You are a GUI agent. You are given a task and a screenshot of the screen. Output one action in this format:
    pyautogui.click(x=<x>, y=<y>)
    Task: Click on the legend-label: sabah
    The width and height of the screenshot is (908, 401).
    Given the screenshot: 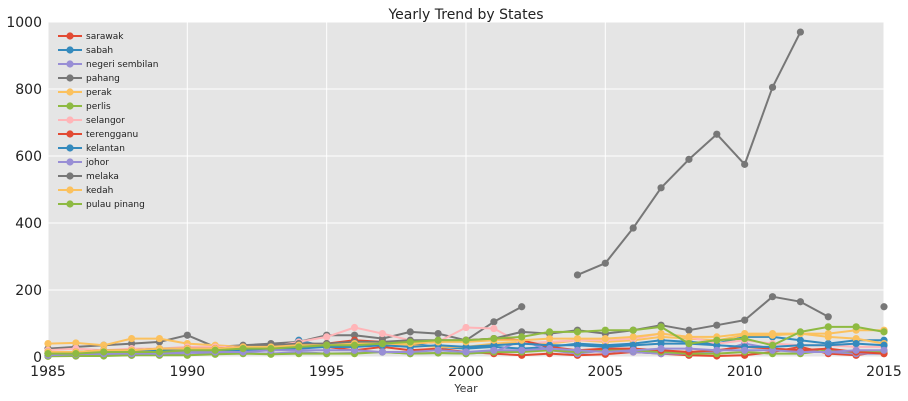 What is the action you would take?
    pyautogui.click(x=99, y=51)
    